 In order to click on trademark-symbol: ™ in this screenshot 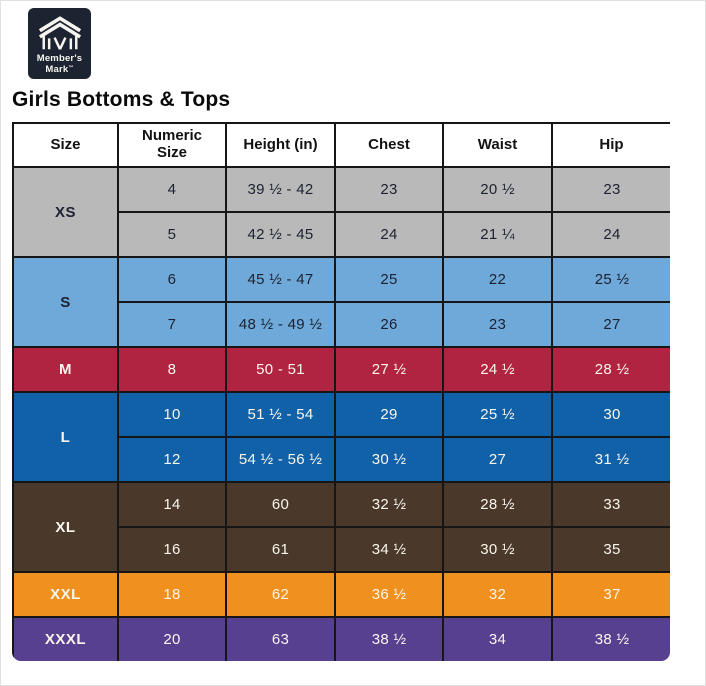, I will do `click(71, 67)`.